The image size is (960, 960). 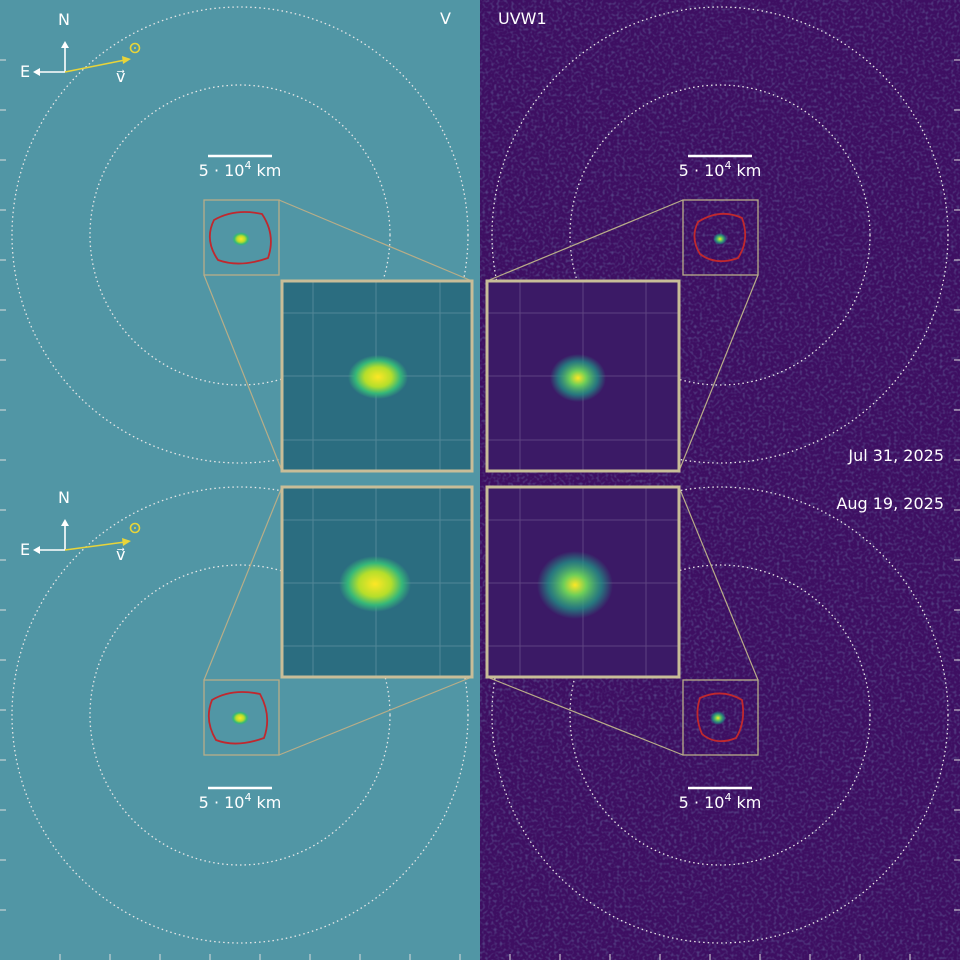 What do you see at coordinates (445, 18) in the screenshot?
I see `filter-label: V` at bounding box center [445, 18].